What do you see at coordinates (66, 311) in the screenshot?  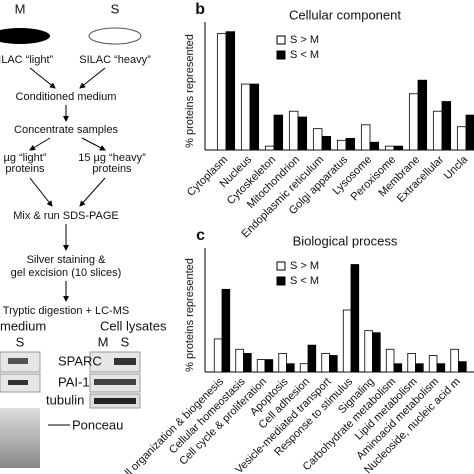 I see `step: Tryptic digestion + LC-MS` at bounding box center [66, 311].